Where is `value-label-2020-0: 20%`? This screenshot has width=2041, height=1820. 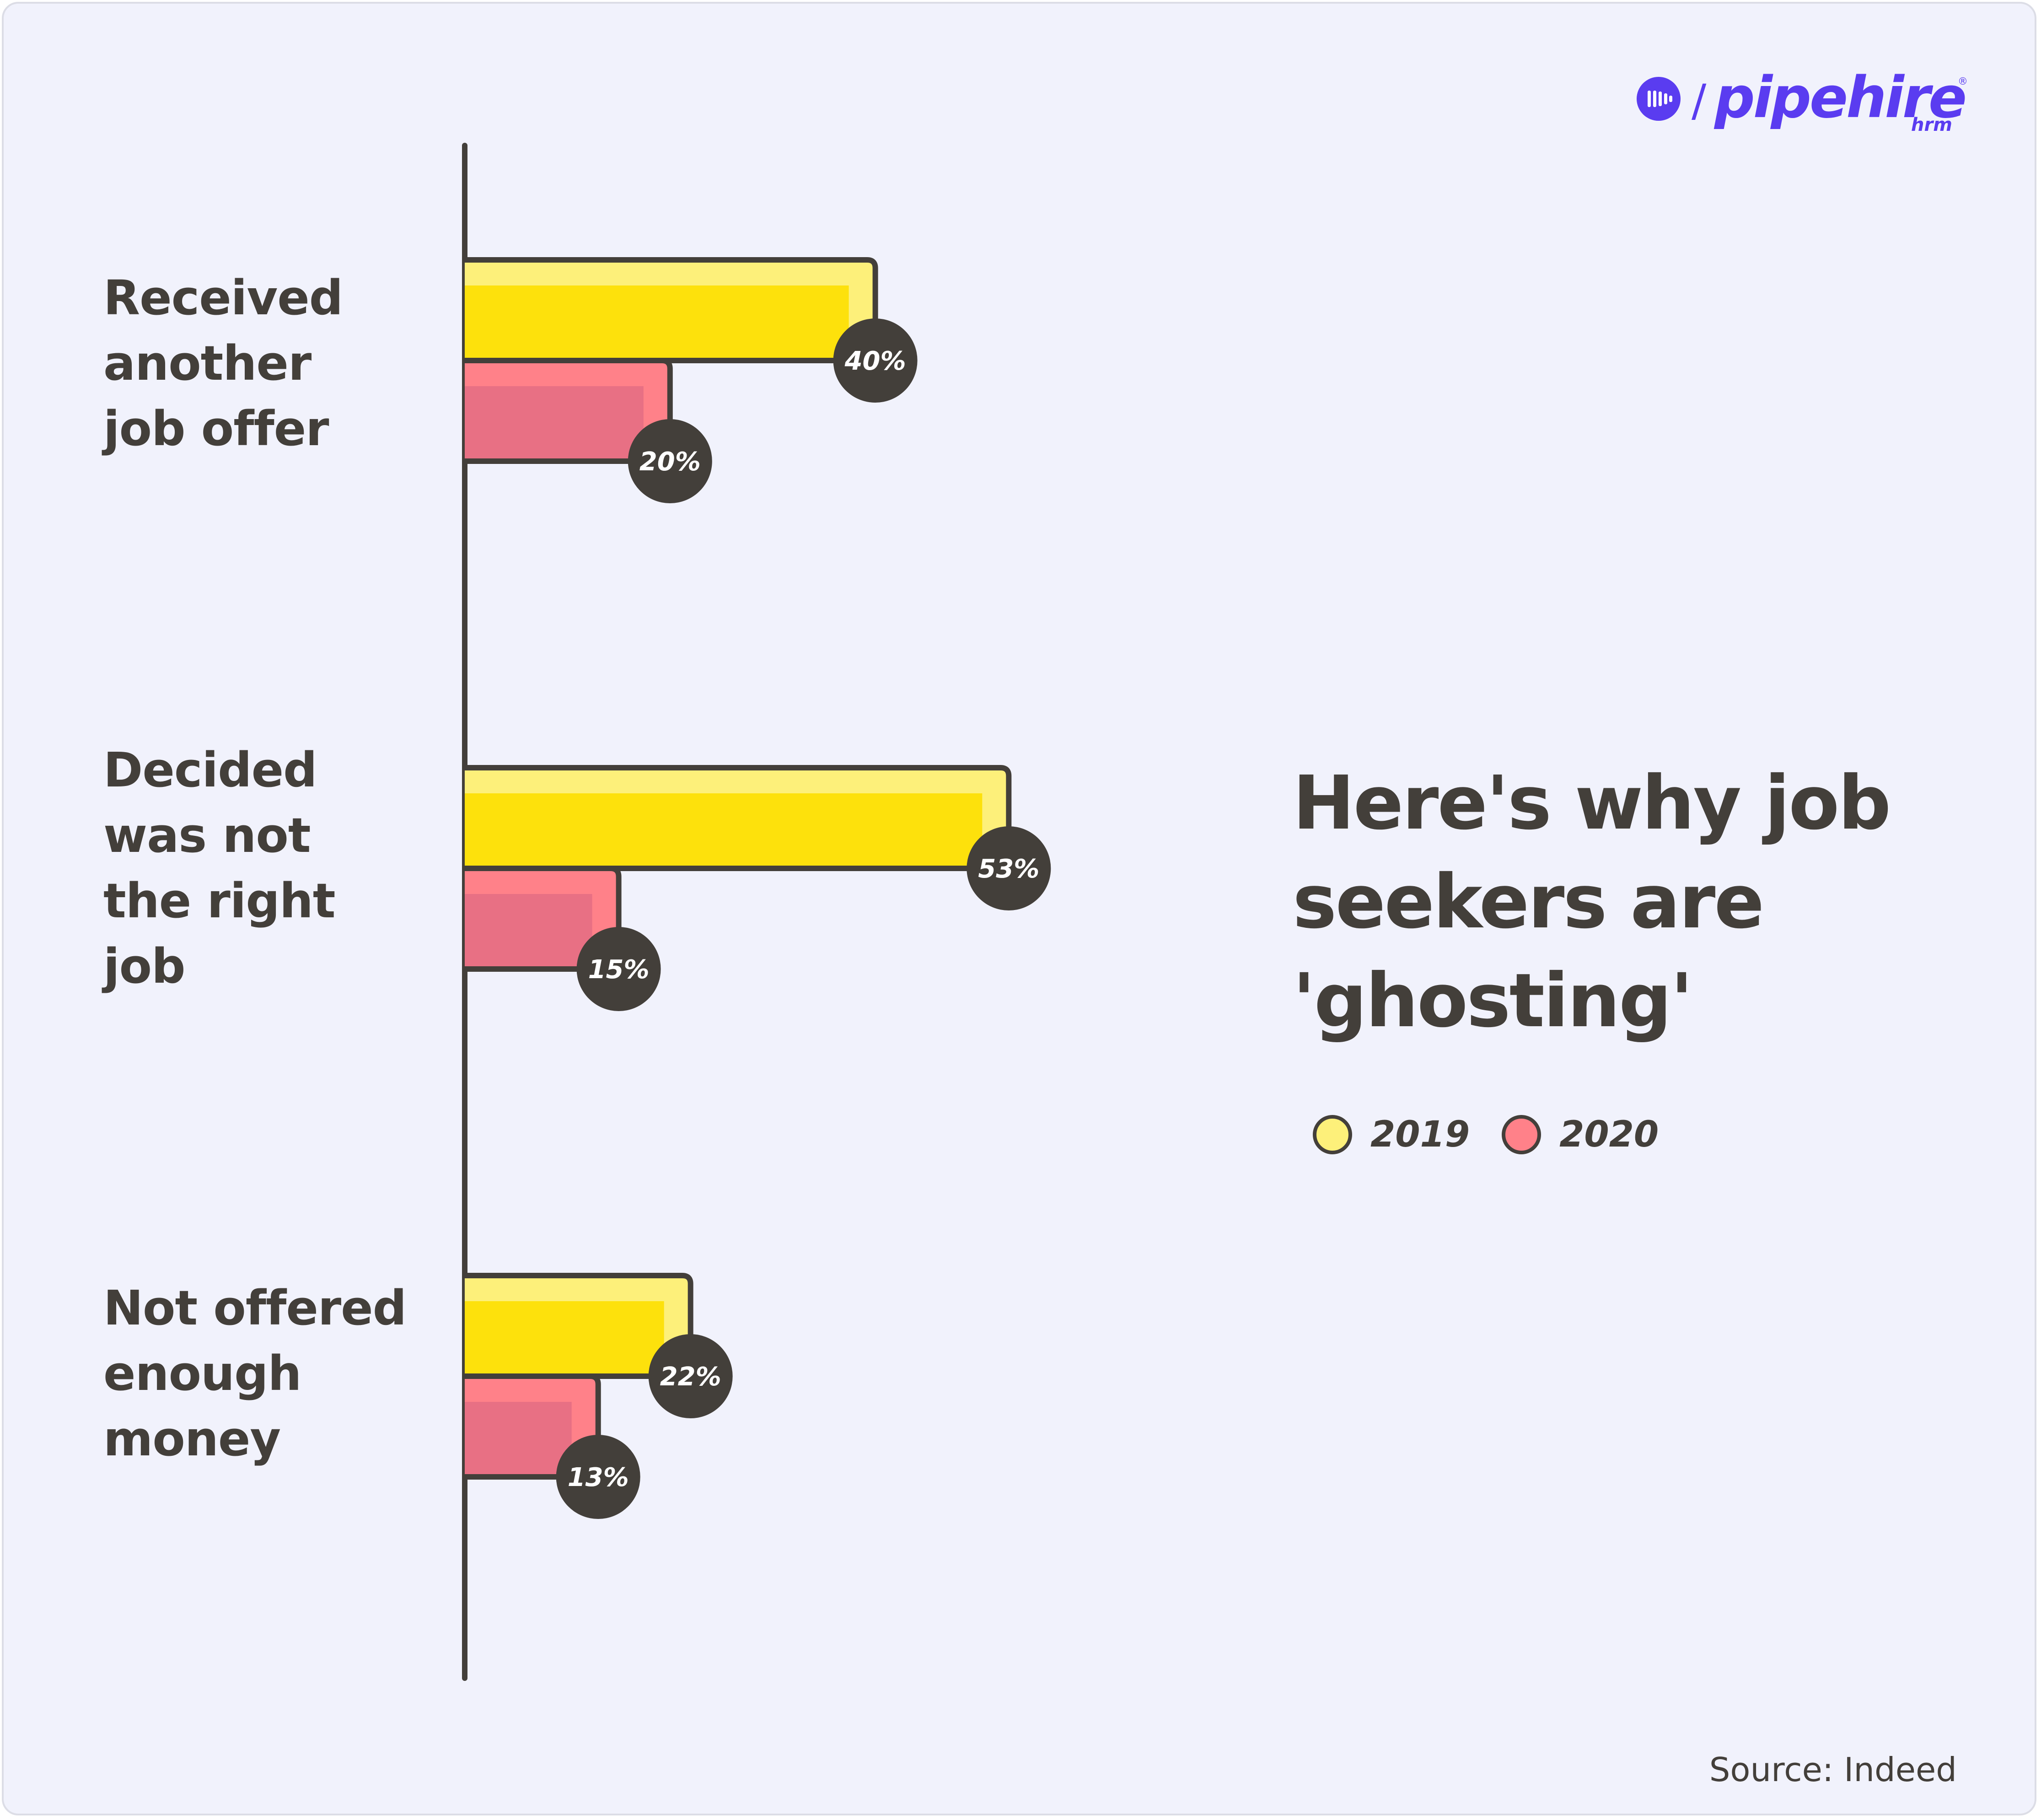
value-label-2020-0: 20% is located at coordinates (670, 462).